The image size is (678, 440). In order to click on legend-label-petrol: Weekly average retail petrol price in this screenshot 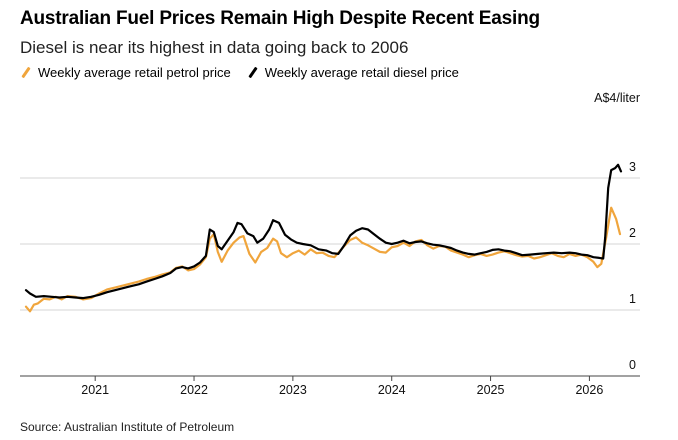, I will do `click(134, 72)`.